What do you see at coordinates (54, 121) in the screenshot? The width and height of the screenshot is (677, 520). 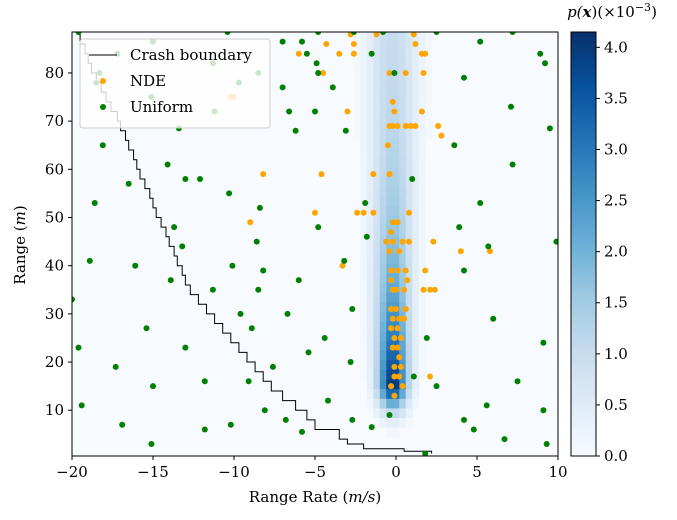 I see `y-tick-label: 70` at bounding box center [54, 121].